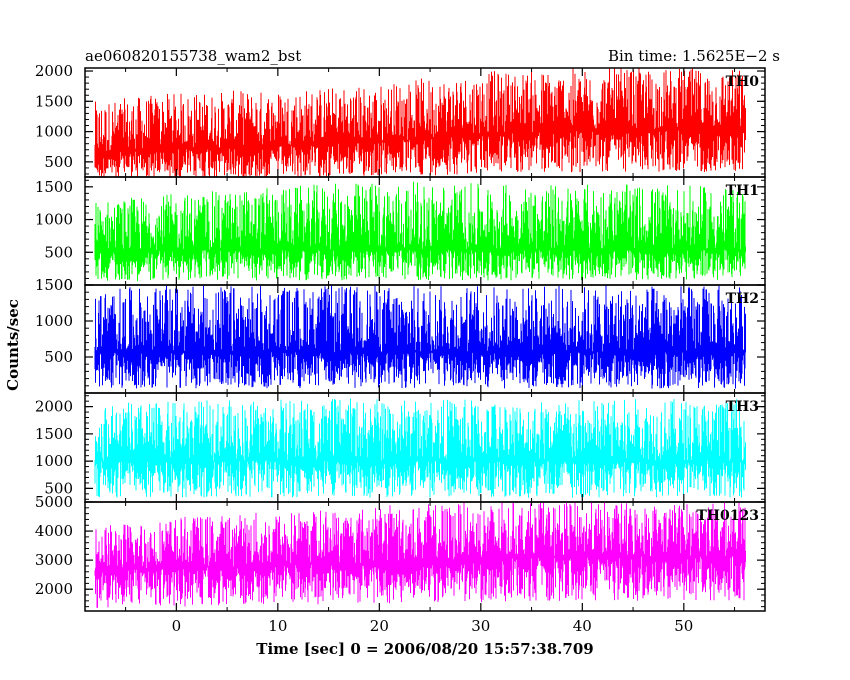 Image resolution: width=850 pixels, height=680 pixels. What do you see at coordinates (743, 82) in the screenshot?
I see `panel-label-th0: TH0` at bounding box center [743, 82].